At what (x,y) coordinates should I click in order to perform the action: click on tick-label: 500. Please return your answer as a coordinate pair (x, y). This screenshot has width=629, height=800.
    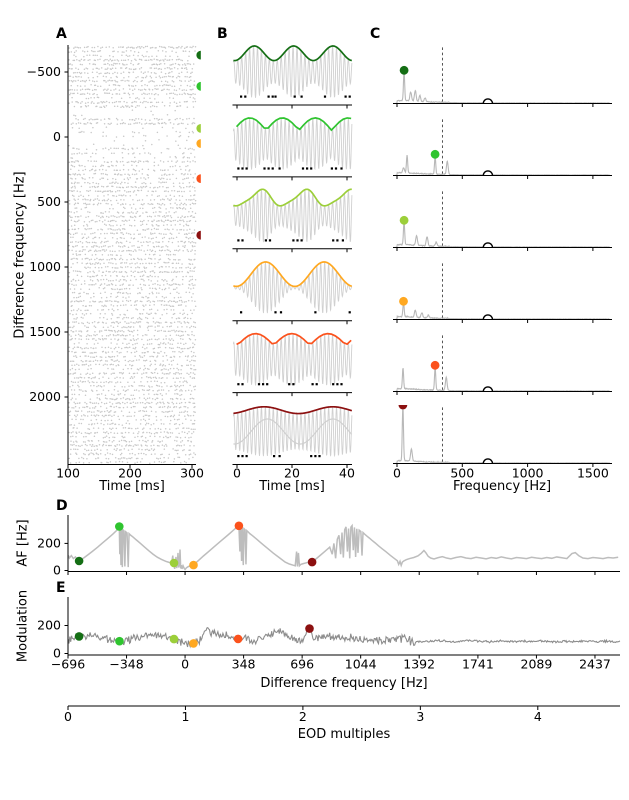
    Looking at the image, I should click on (49, 201).